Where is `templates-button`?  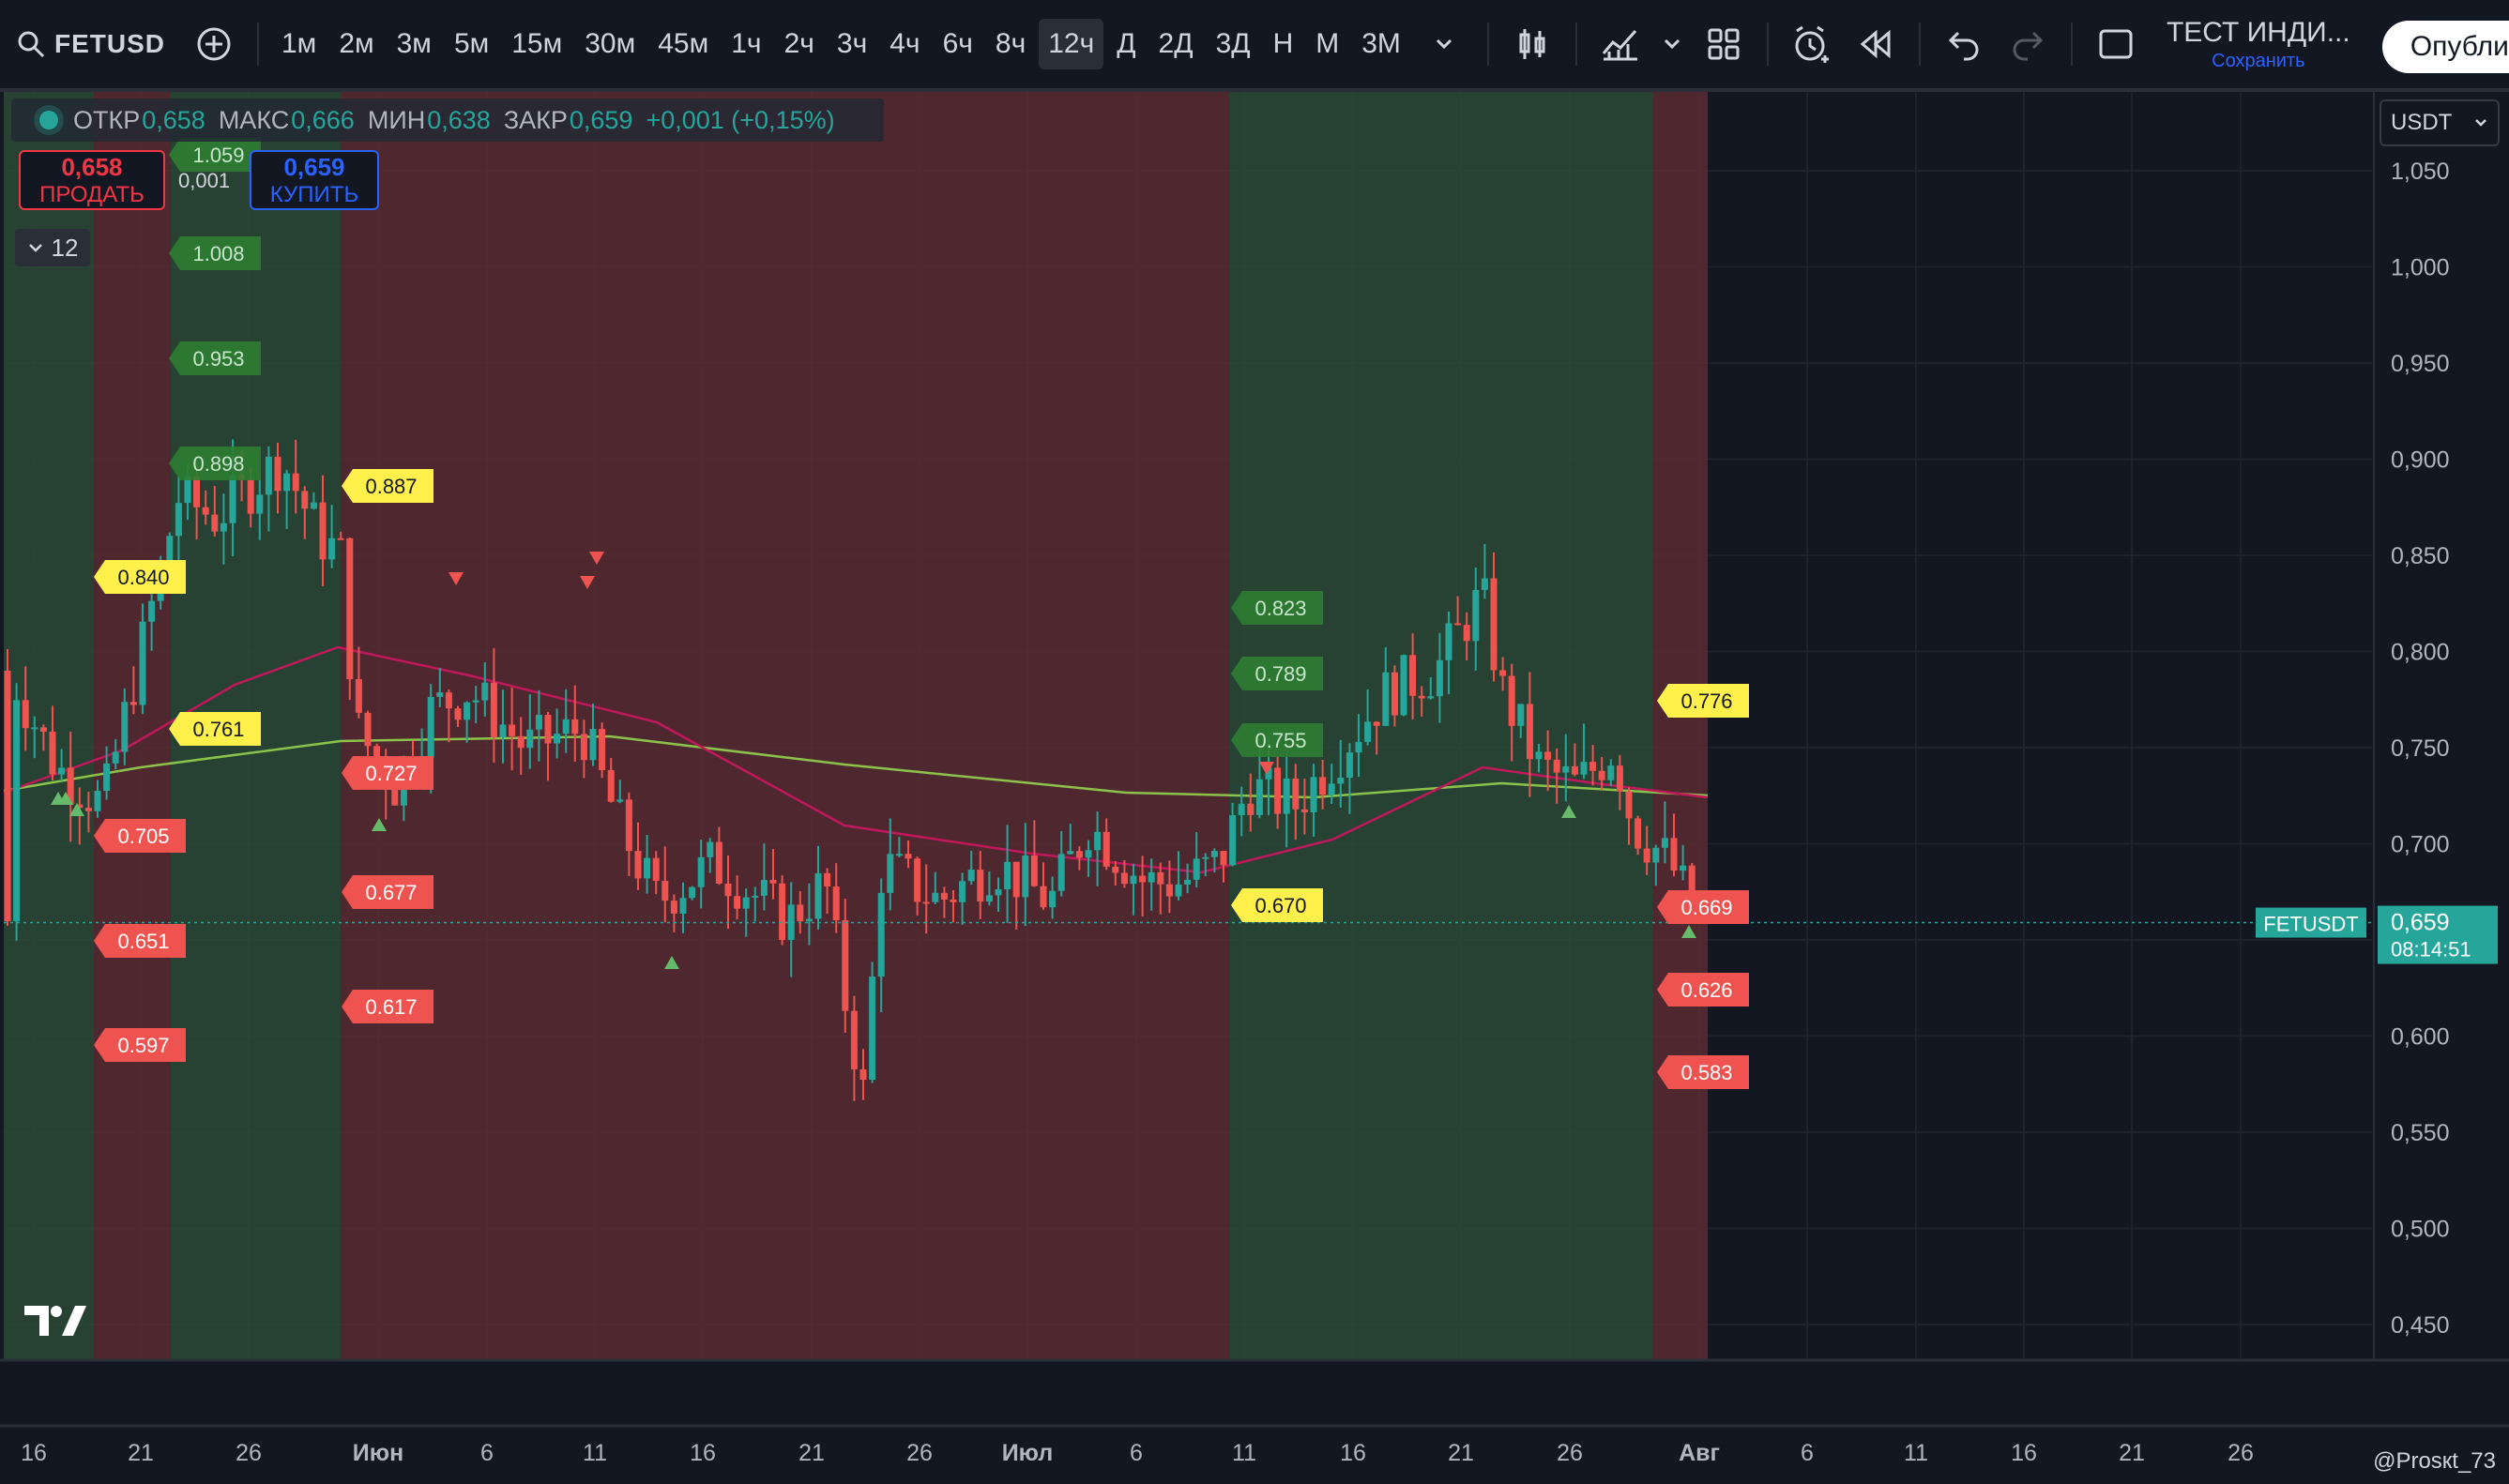
templates-button is located at coordinates (1723, 44).